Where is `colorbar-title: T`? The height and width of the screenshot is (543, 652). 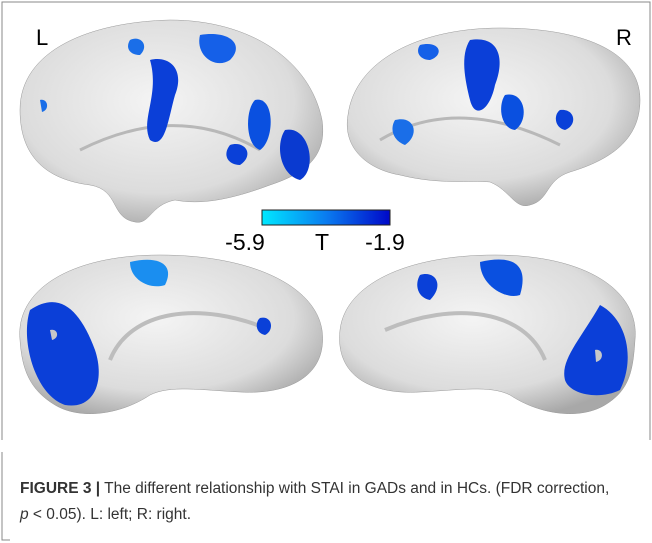
colorbar-title: T is located at coordinates (322, 242).